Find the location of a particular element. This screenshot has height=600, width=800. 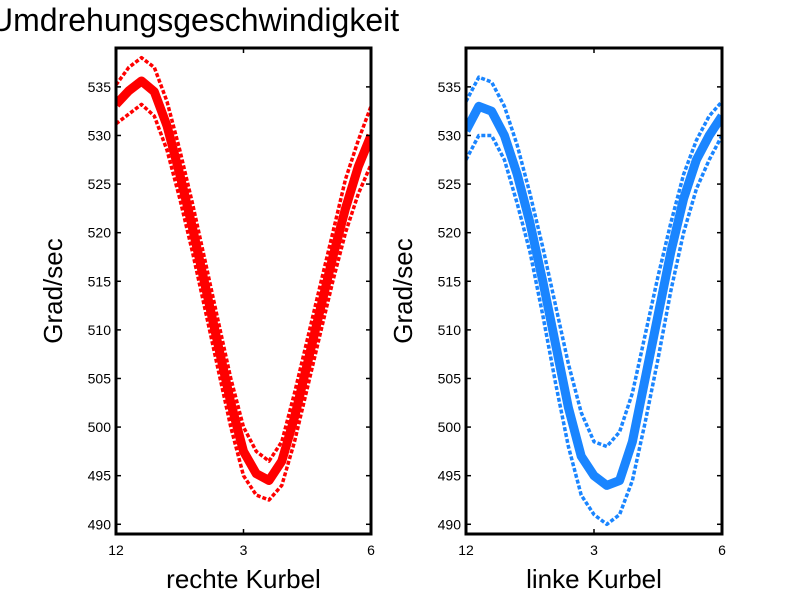

chart-title: Umdrehungsgeschwindigkeit is located at coordinates (200, 20).